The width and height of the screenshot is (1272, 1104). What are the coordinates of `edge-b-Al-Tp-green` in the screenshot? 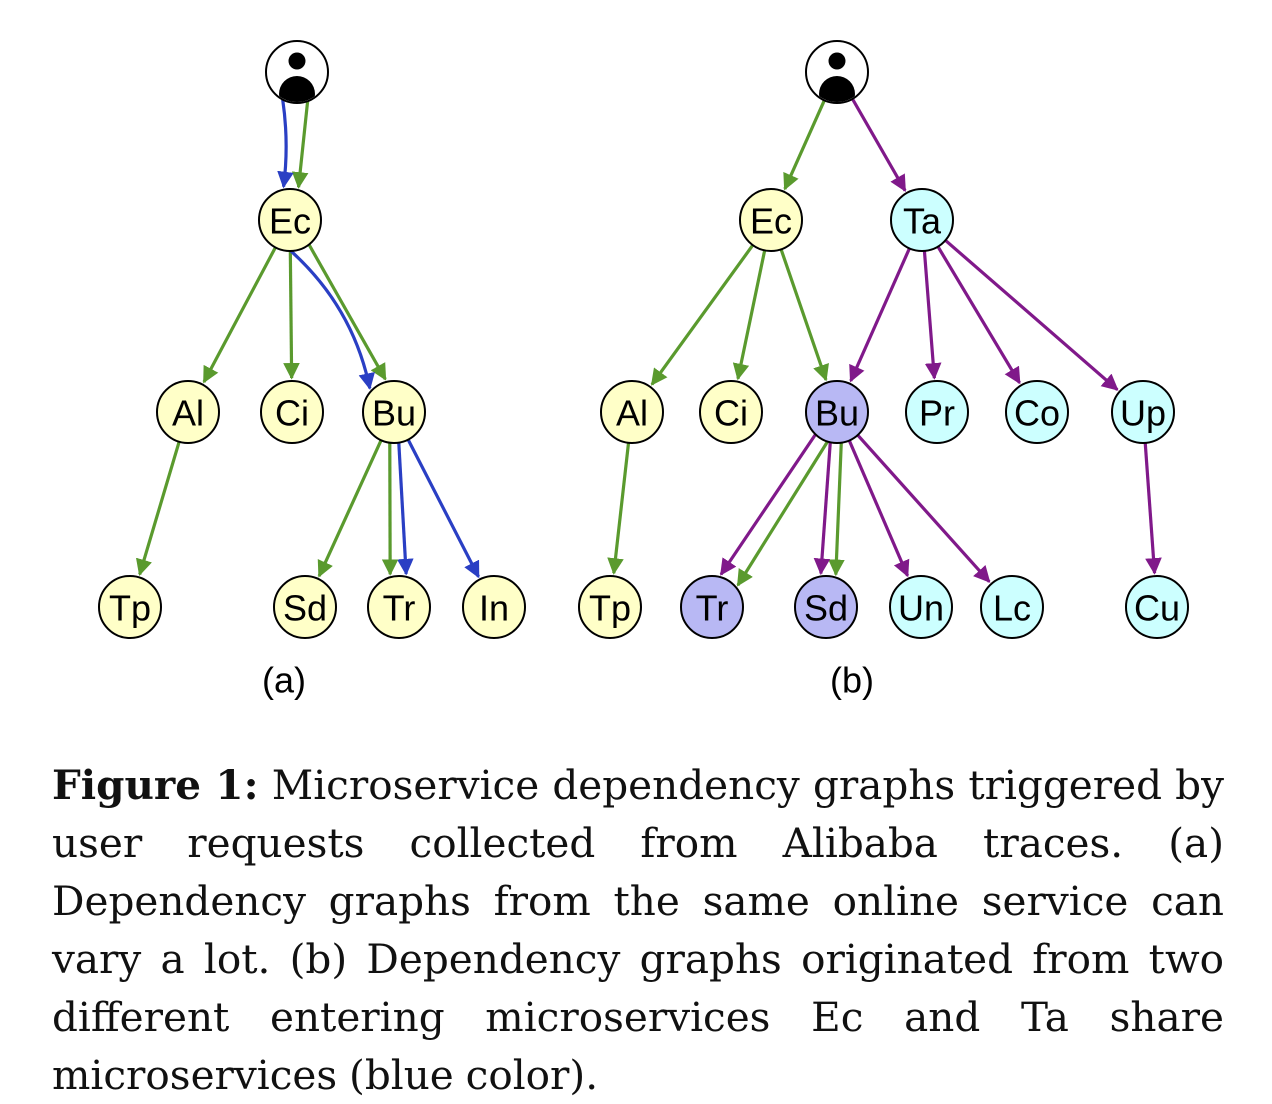 It's located at (621, 508).